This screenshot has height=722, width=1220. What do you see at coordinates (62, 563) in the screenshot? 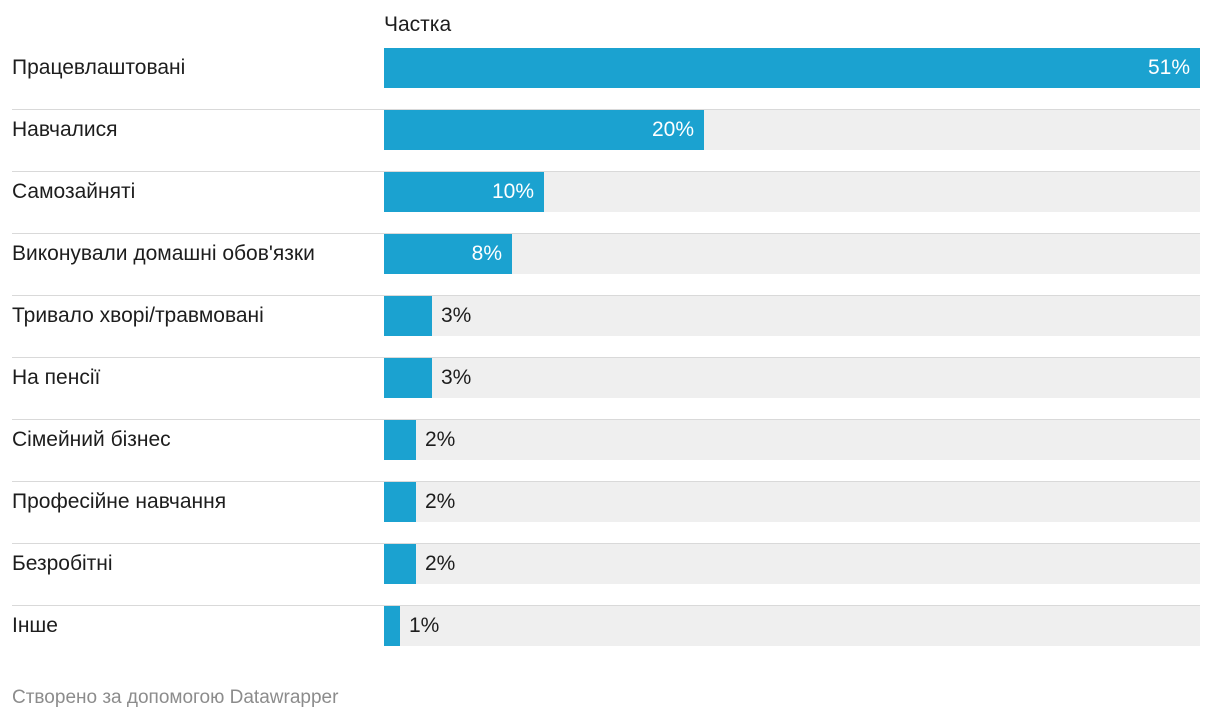
I see `category-label: Безробітні` at bounding box center [62, 563].